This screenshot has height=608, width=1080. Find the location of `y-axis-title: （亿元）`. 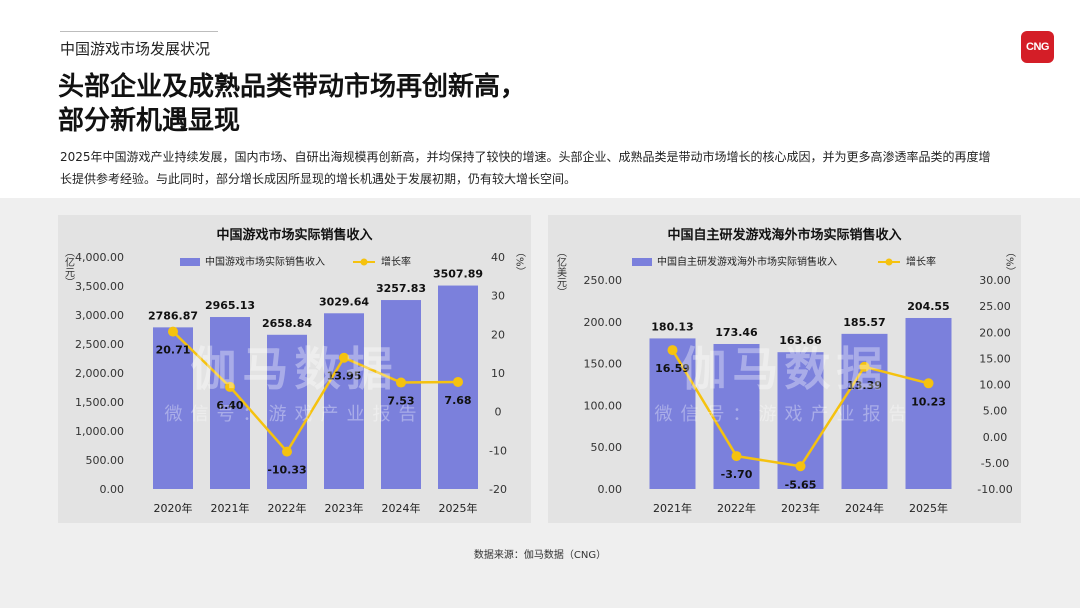

y-axis-title: （亿元） is located at coordinates (69, 267).